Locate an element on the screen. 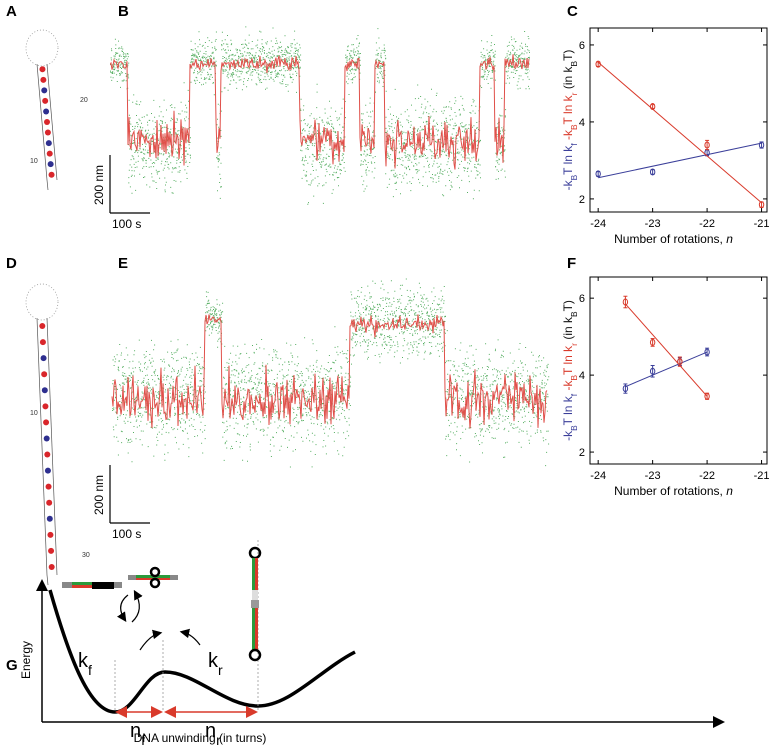 This screenshot has height=749, width=777. scale-bar is located at coordinates (129, 339).